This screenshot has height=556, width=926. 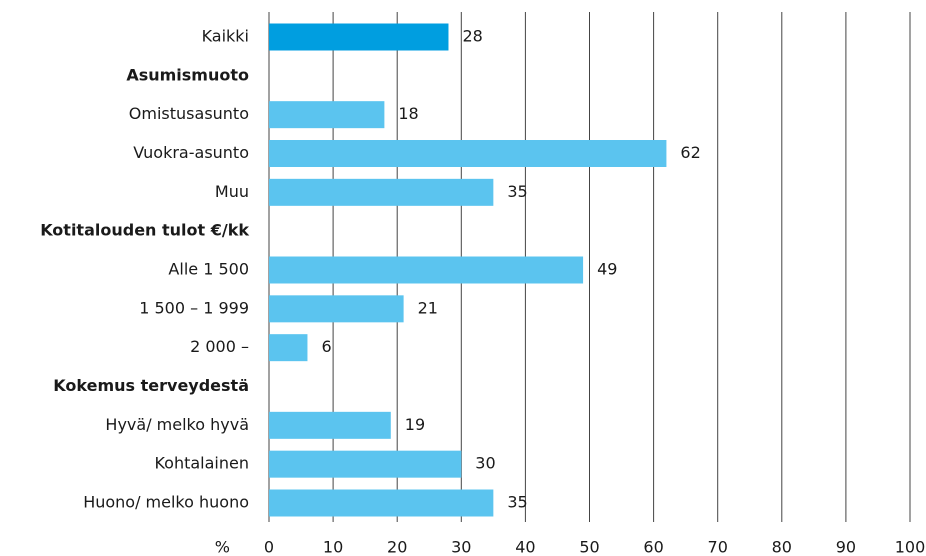 I want to click on value-label: 49, so click(x=607, y=269).